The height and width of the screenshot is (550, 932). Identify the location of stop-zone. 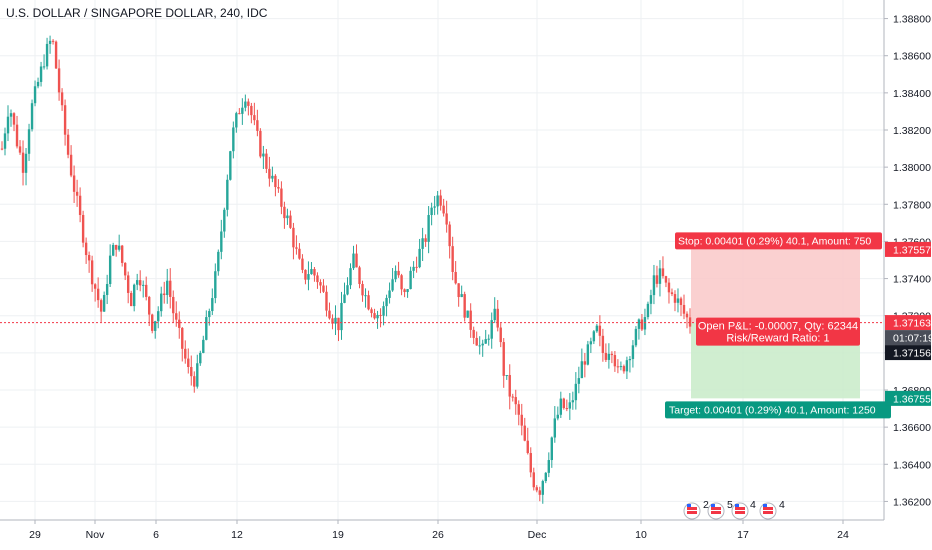
(775, 286).